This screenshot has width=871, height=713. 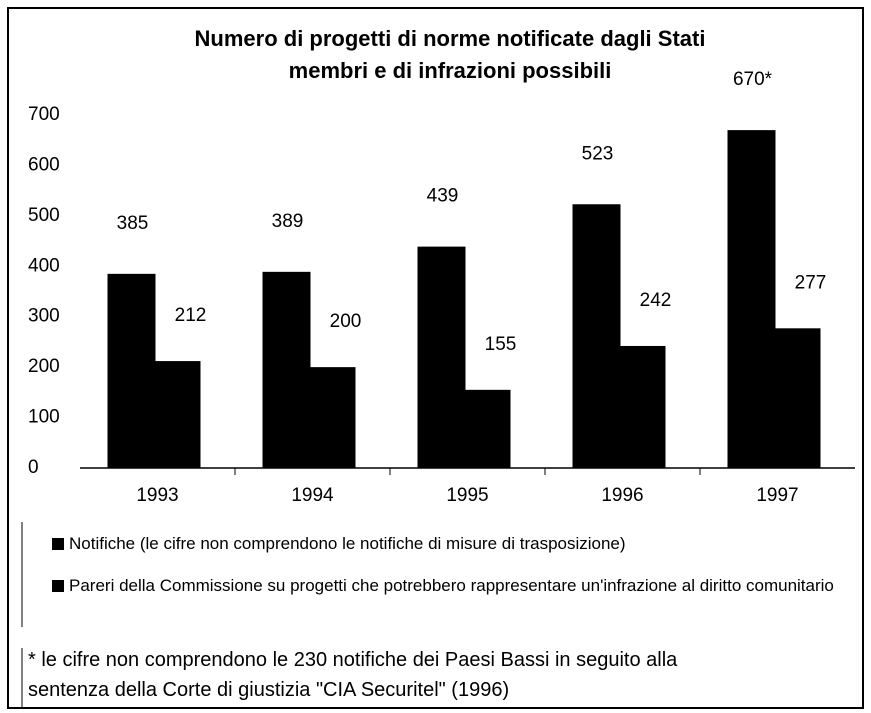 What do you see at coordinates (191, 315) in the screenshot?
I see `data-label: 212` at bounding box center [191, 315].